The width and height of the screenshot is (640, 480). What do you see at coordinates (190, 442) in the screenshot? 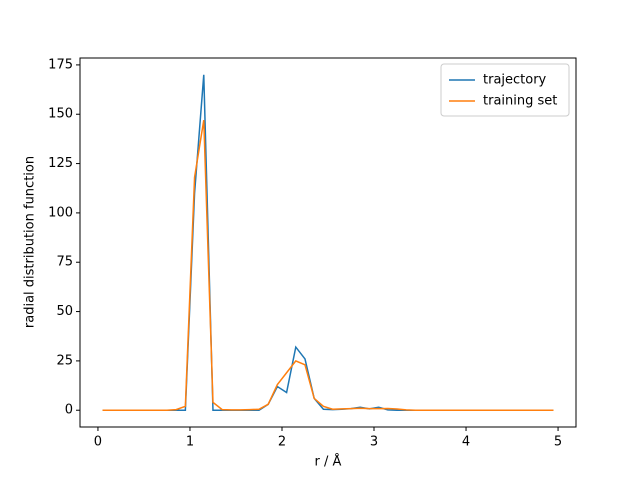
I see `x-tick-label: 1` at bounding box center [190, 442].